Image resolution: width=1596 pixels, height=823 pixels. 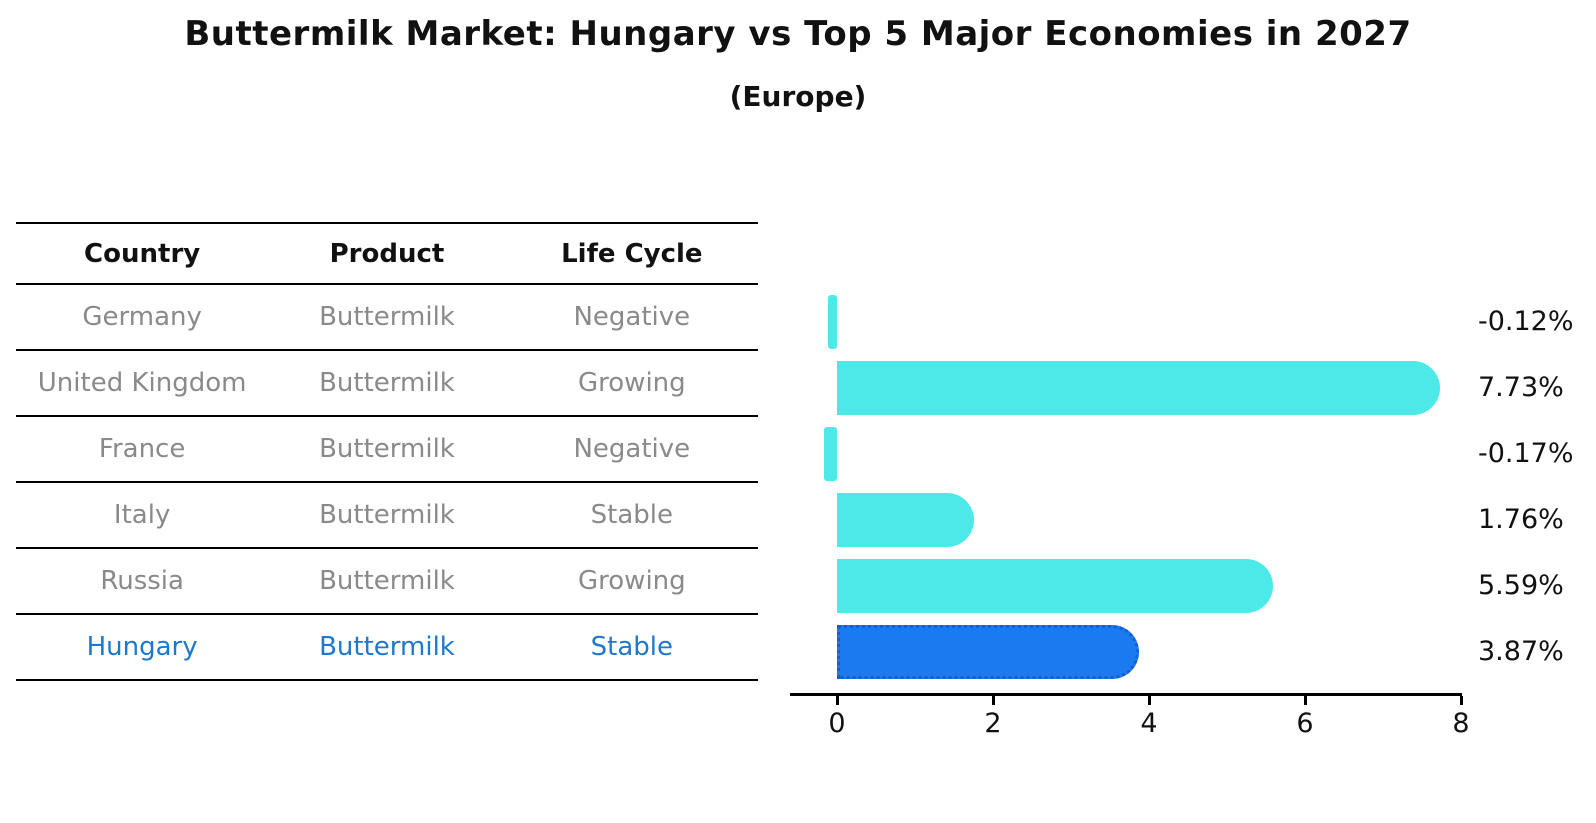 I want to click on column-header-country: Country, so click(x=142, y=253).